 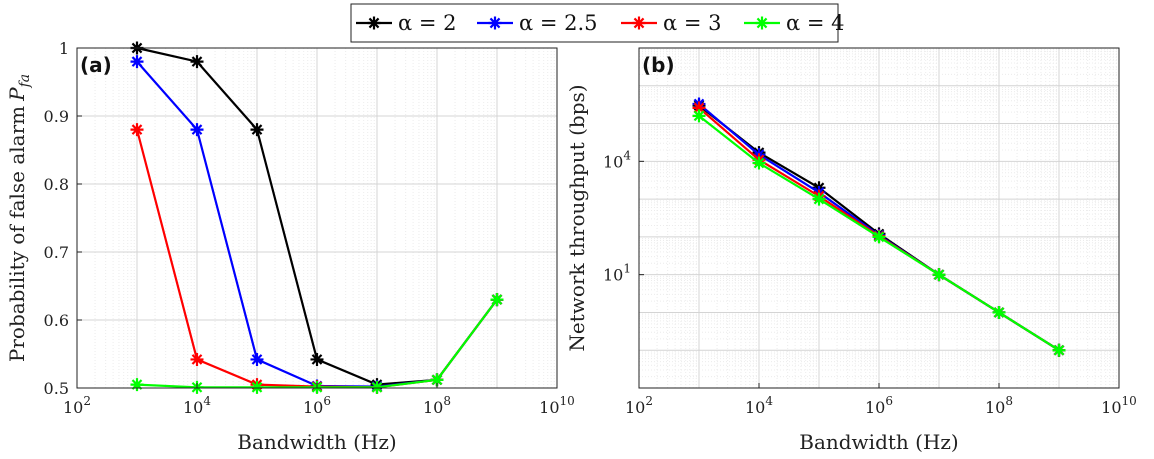 I want to click on legend-item: α = 2.5, so click(x=537, y=23).